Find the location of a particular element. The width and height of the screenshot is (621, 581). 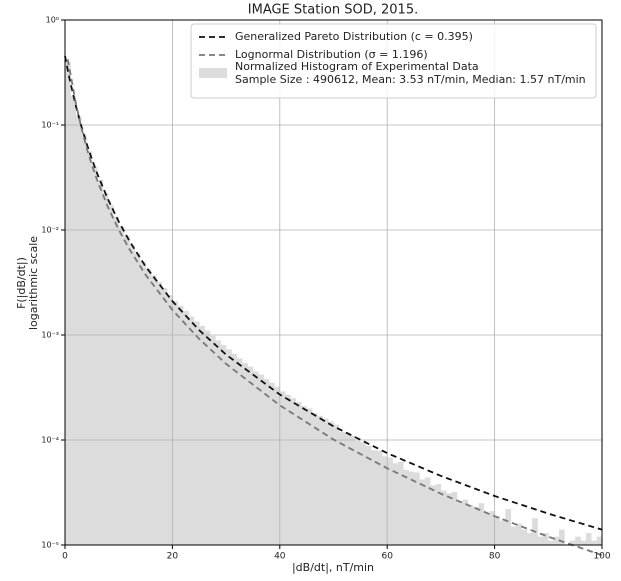

y-tick-label: 10⁰ is located at coordinates (52, 20).